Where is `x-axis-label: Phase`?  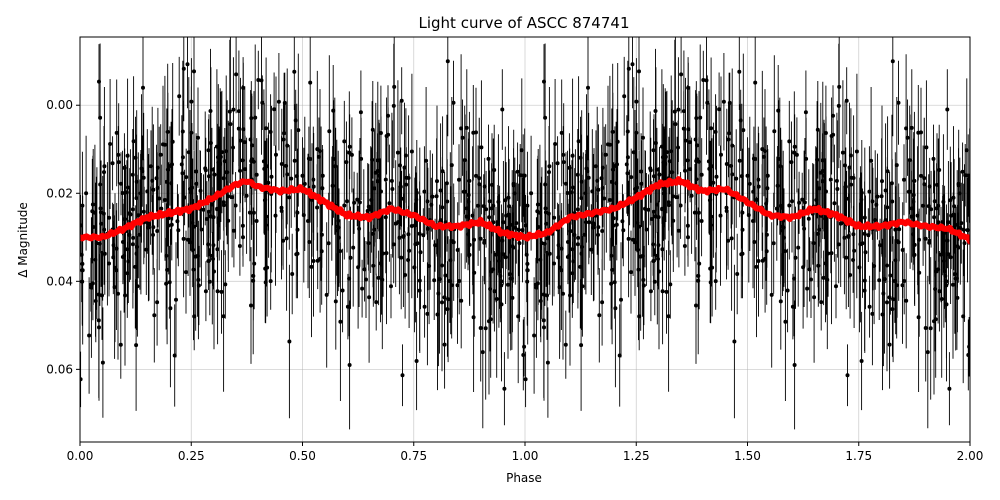
x-axis-label: Phase is located at coordinates (524, 478).